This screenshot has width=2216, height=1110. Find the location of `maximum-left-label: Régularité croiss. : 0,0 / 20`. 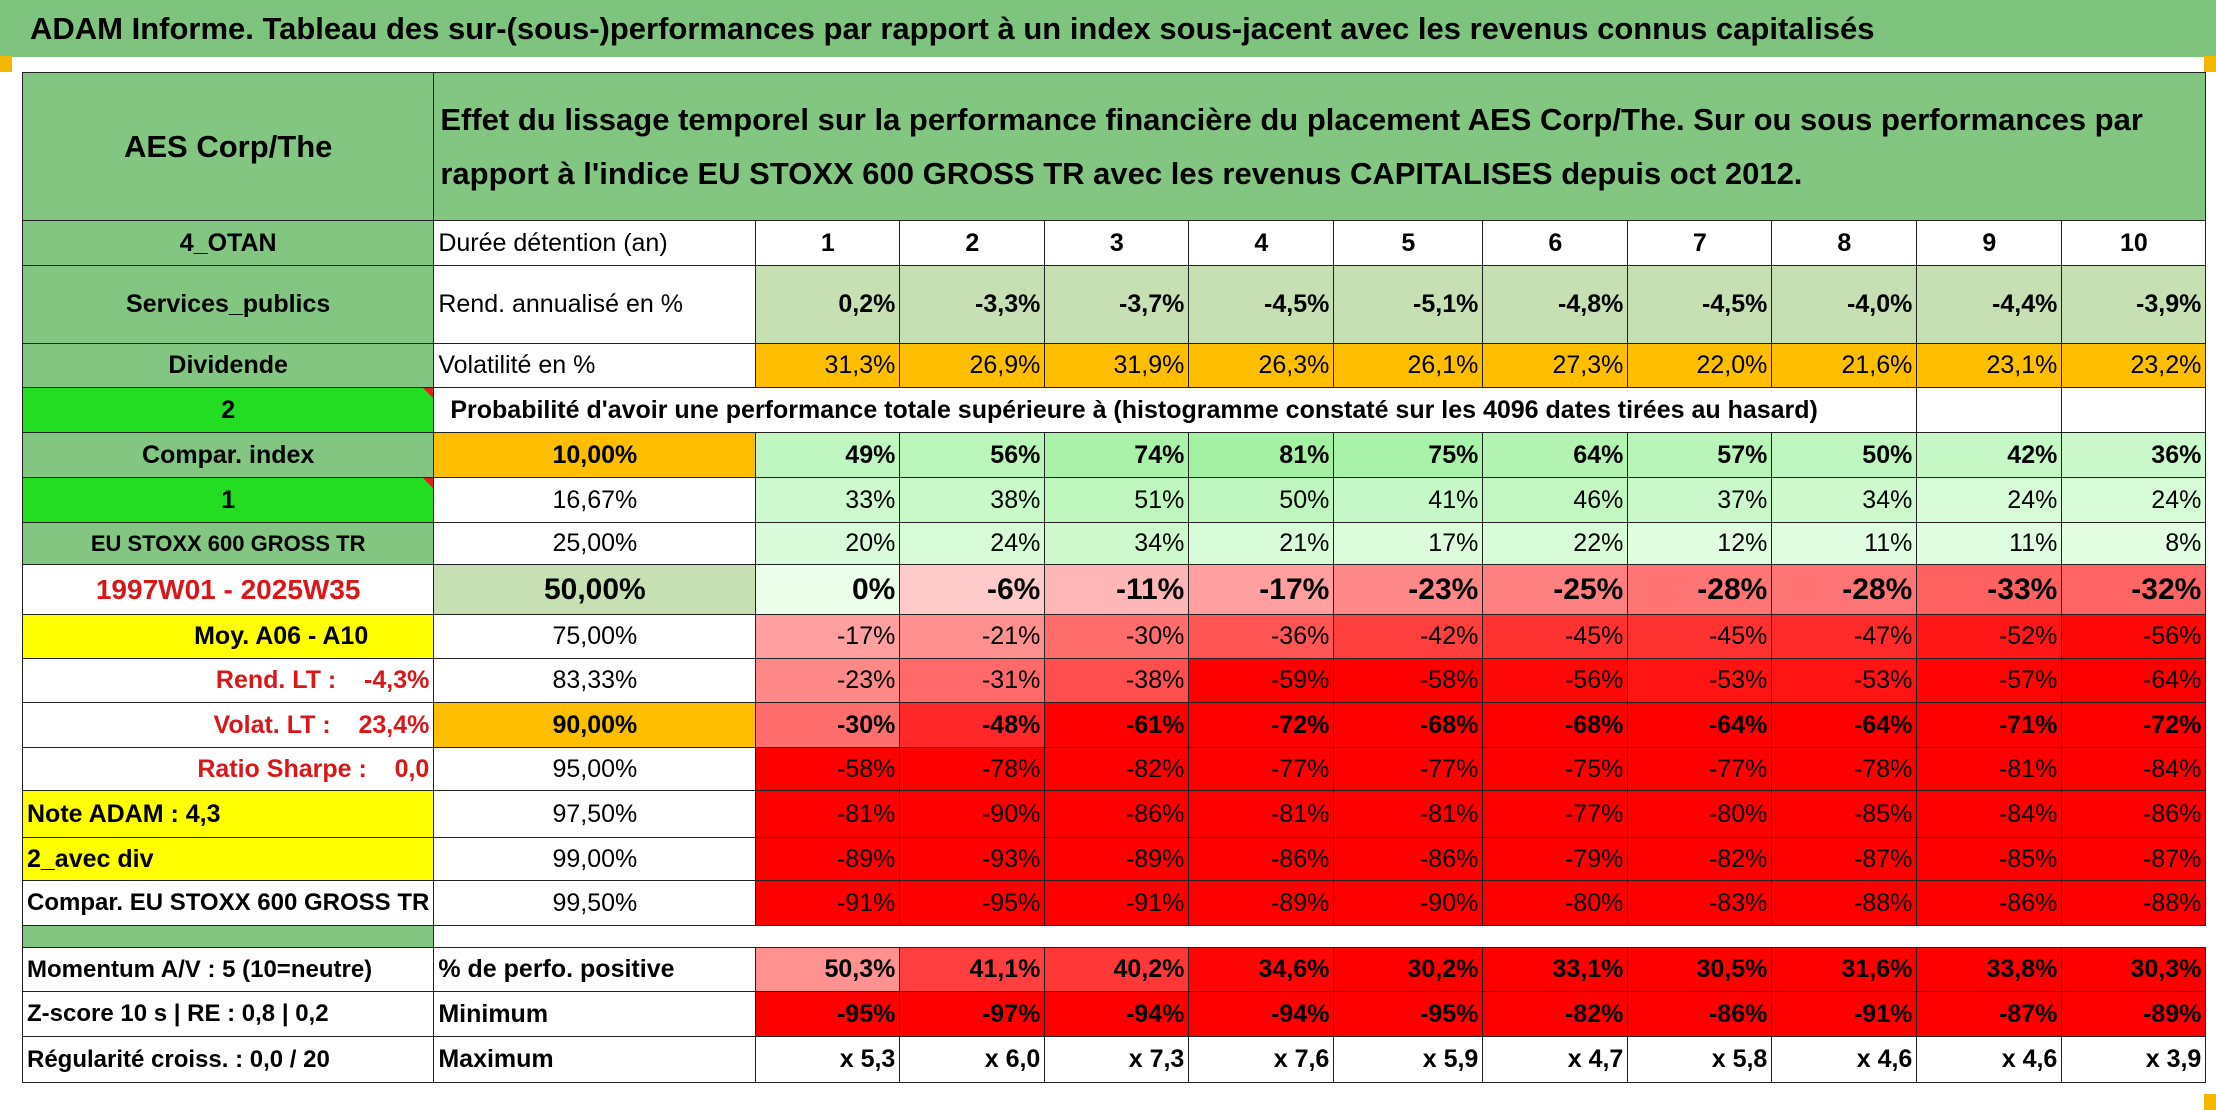

maximum-left-label: Régularité croiss. : 0,0 / 20 is located at coordinates (228, 1059).